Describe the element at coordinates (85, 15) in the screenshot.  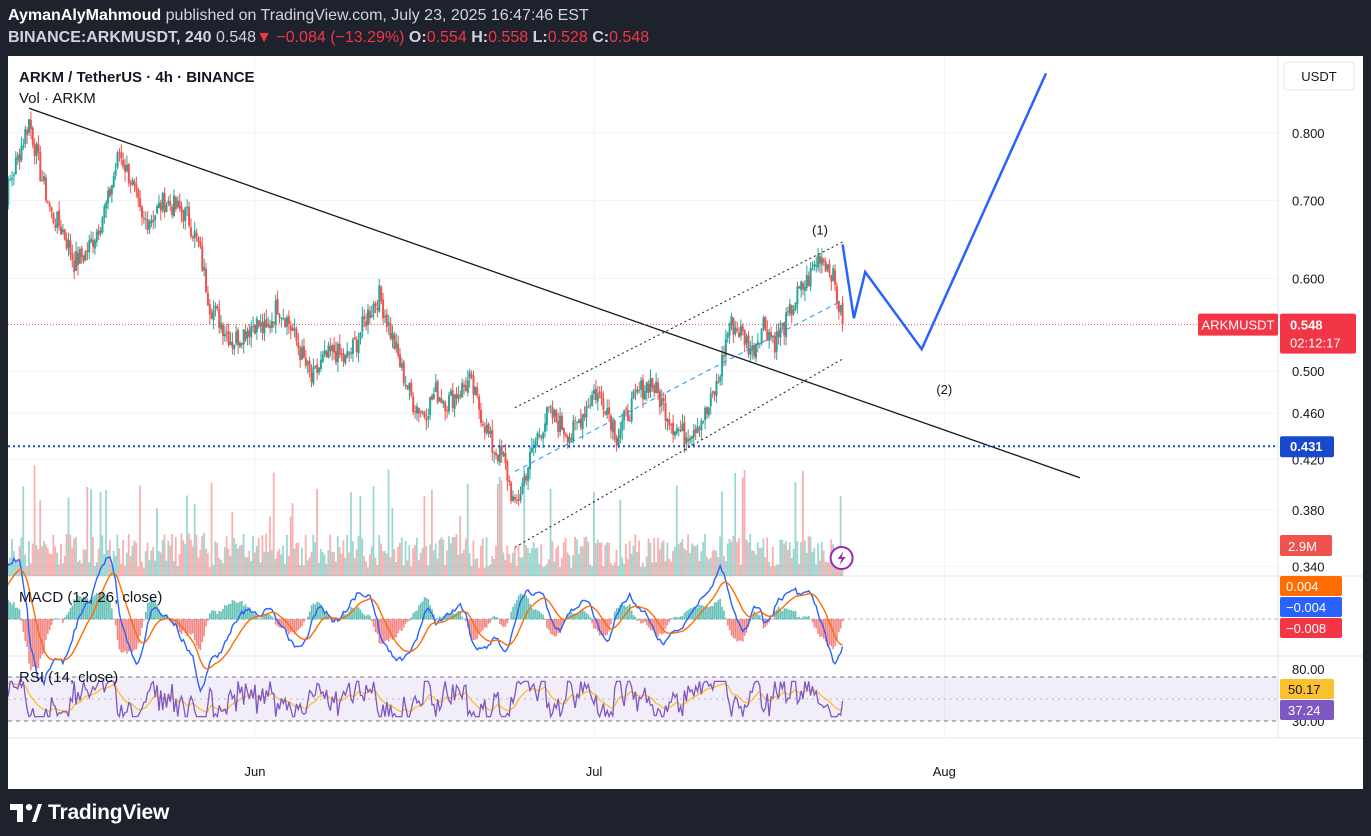
I see `author-name: AymanAlyMahmoud` at that location.